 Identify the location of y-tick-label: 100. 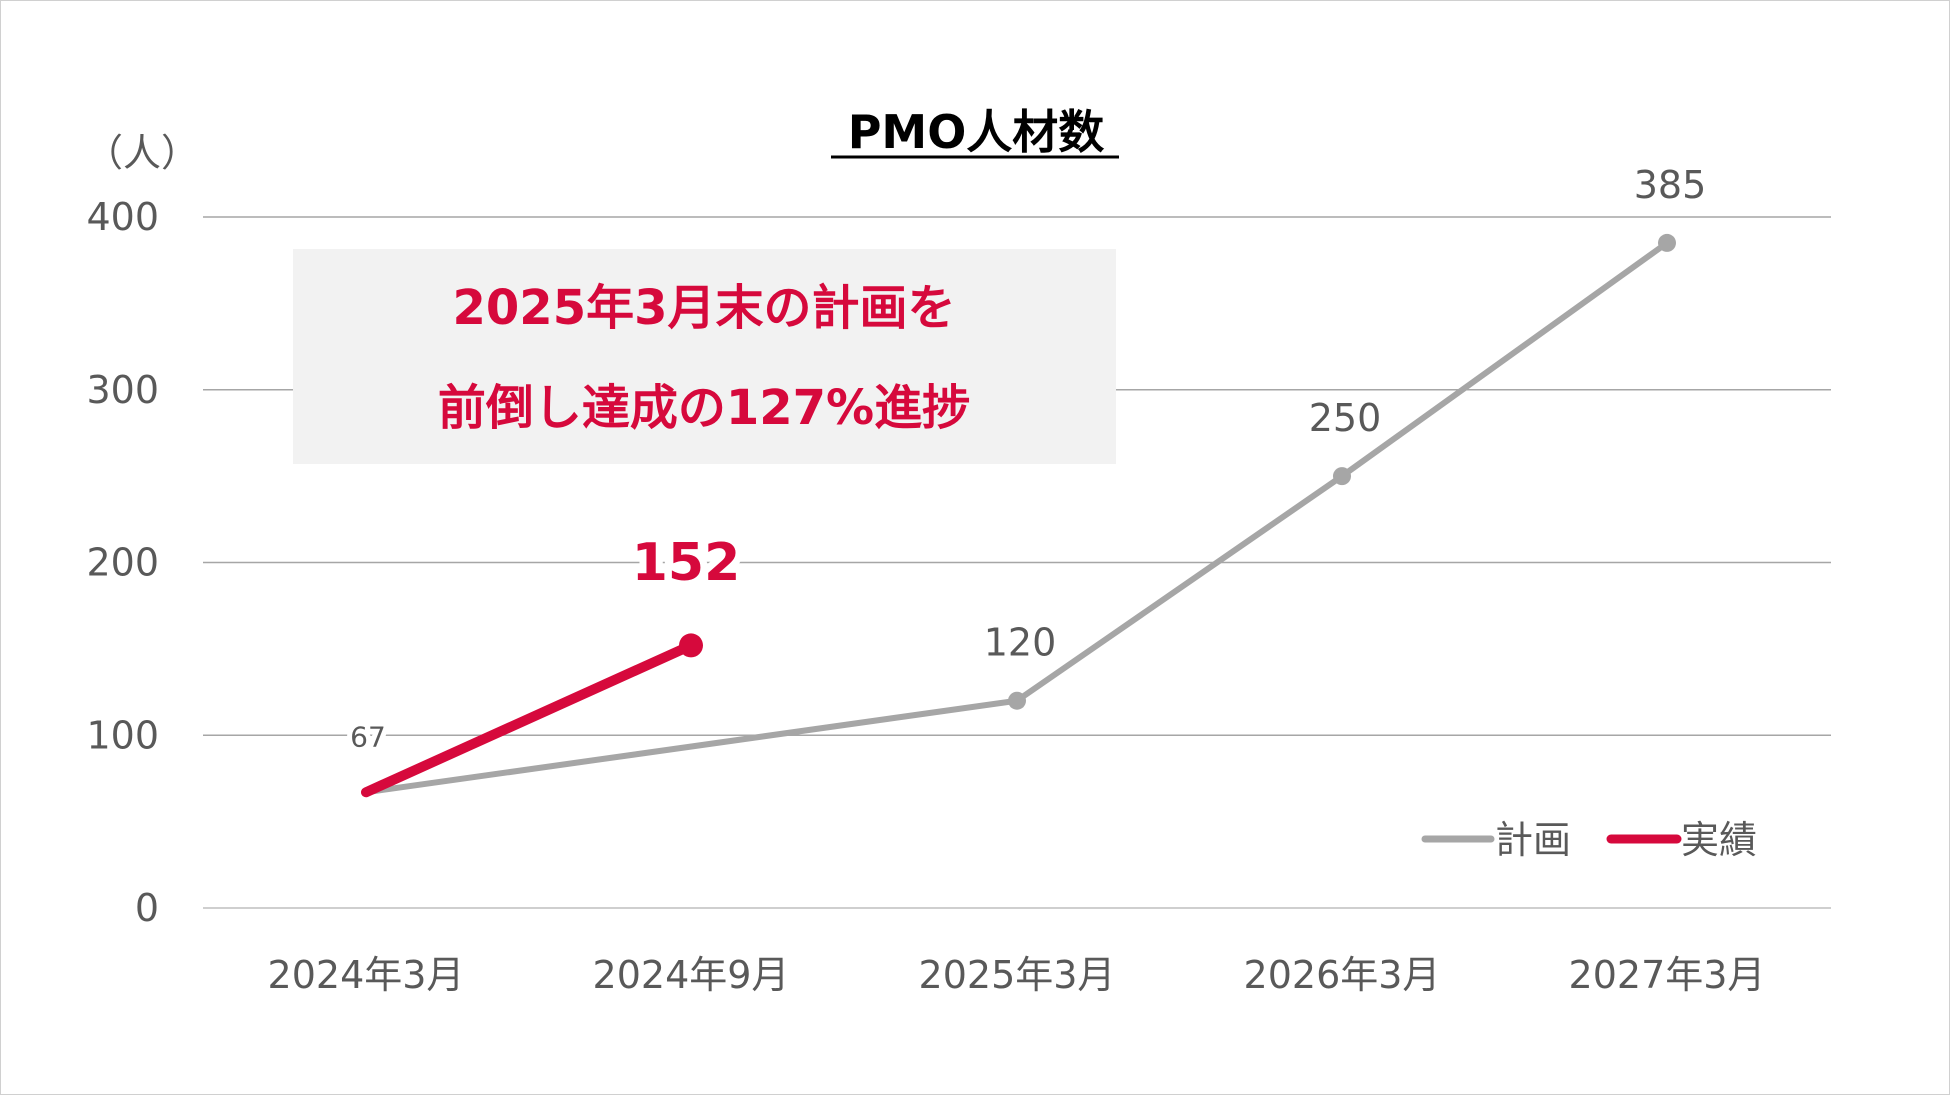
(122, 735).